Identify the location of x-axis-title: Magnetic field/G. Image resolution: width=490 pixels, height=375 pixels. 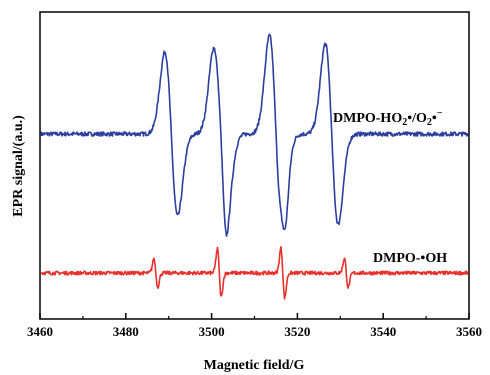
(254, 365).